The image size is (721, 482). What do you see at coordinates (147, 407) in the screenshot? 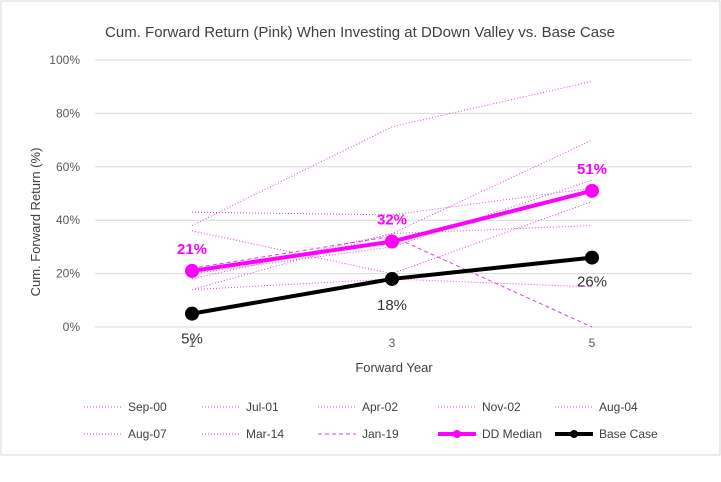
I see `legend-label: Sep-00` at bounding box center [147, 407].